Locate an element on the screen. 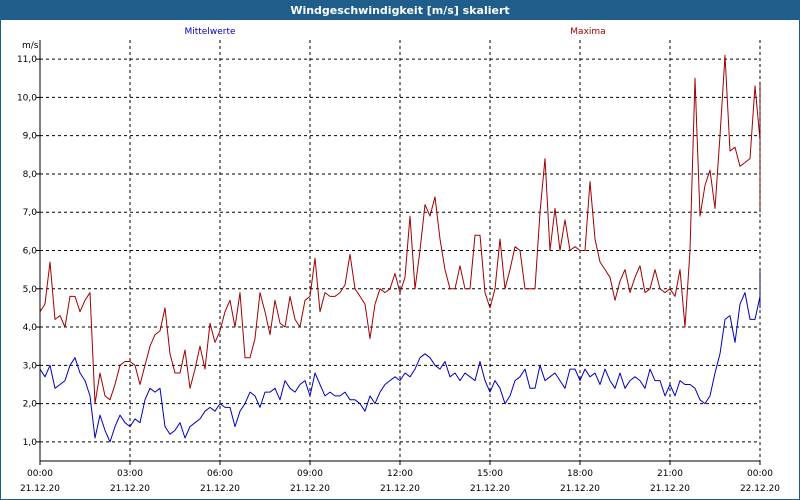  y-tick-label: 3,0 is located at coordinates (30, 366).